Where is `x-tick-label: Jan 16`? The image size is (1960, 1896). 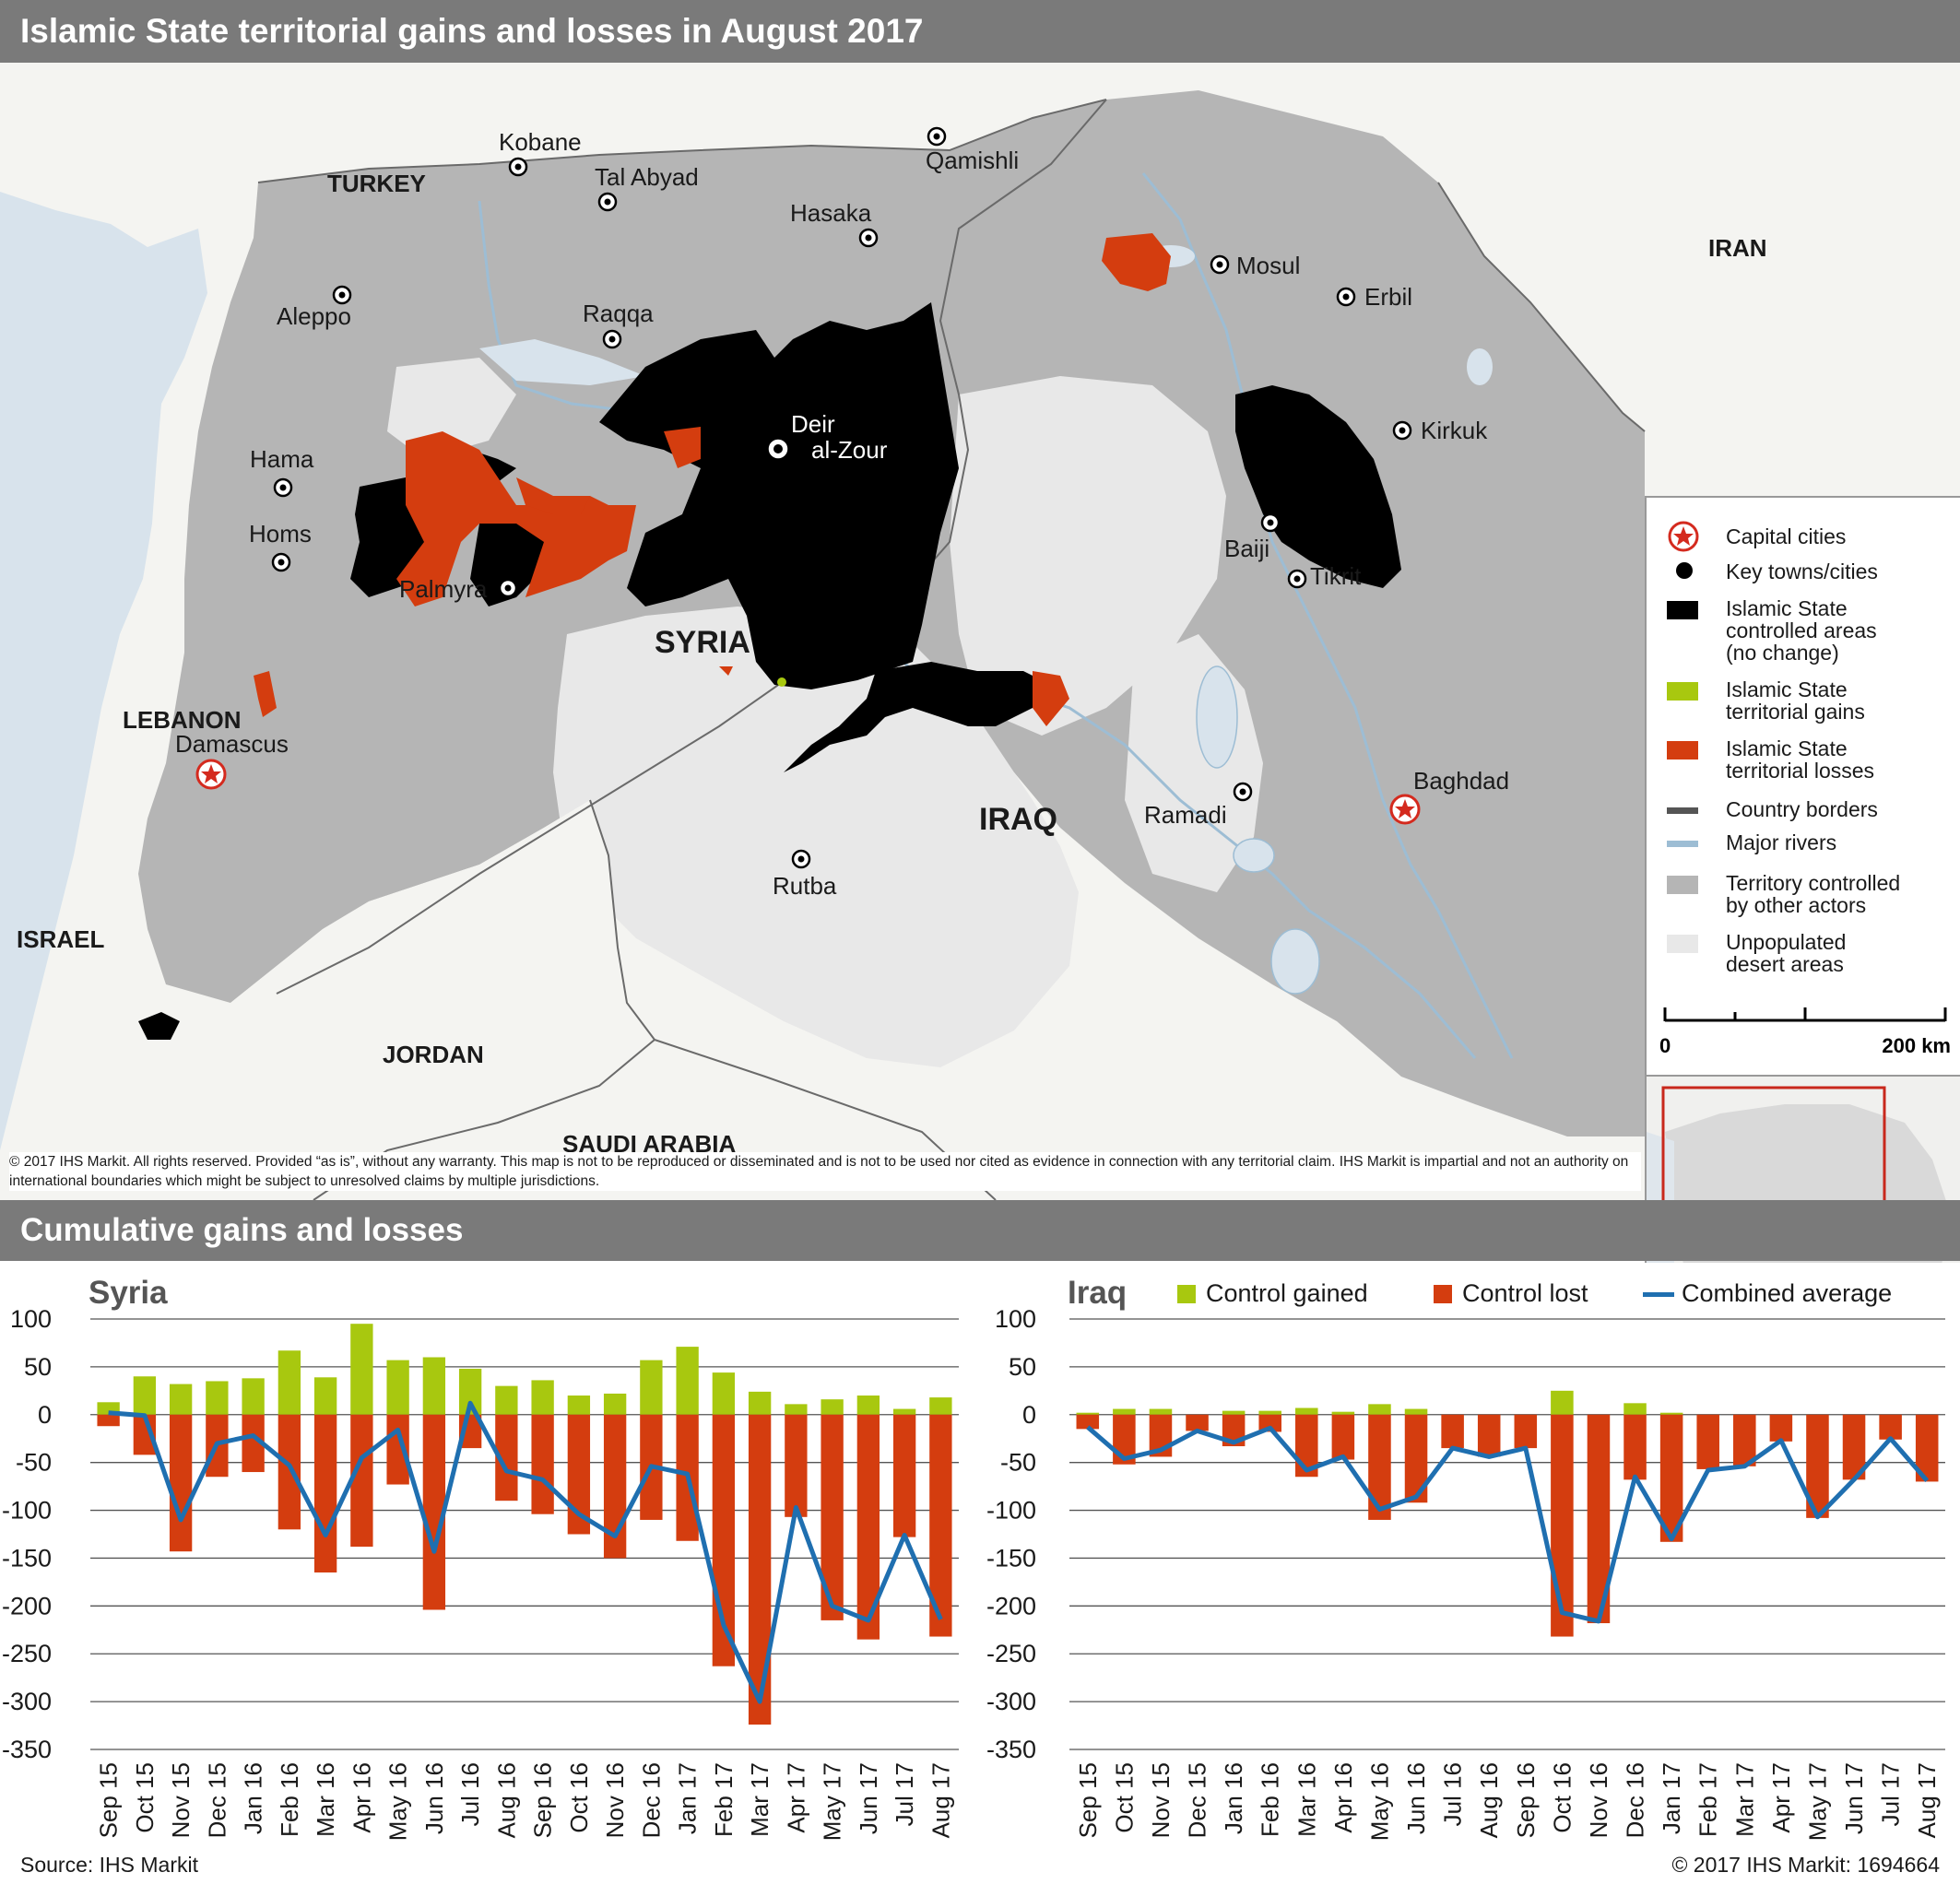
x-tick-label: Jan 16 is located at coordinates (254, 1798).